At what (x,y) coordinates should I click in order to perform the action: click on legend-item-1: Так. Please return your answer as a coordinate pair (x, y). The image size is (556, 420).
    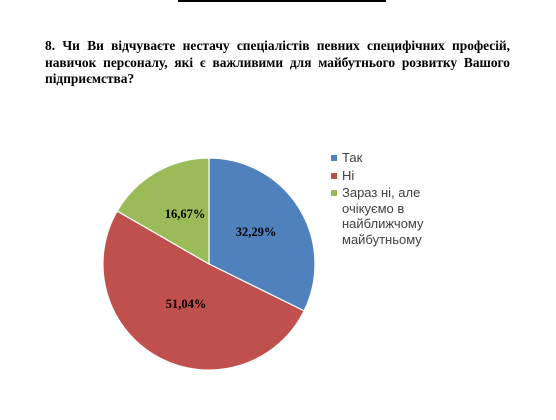
    Looking at the image, I should click on (396, 158).